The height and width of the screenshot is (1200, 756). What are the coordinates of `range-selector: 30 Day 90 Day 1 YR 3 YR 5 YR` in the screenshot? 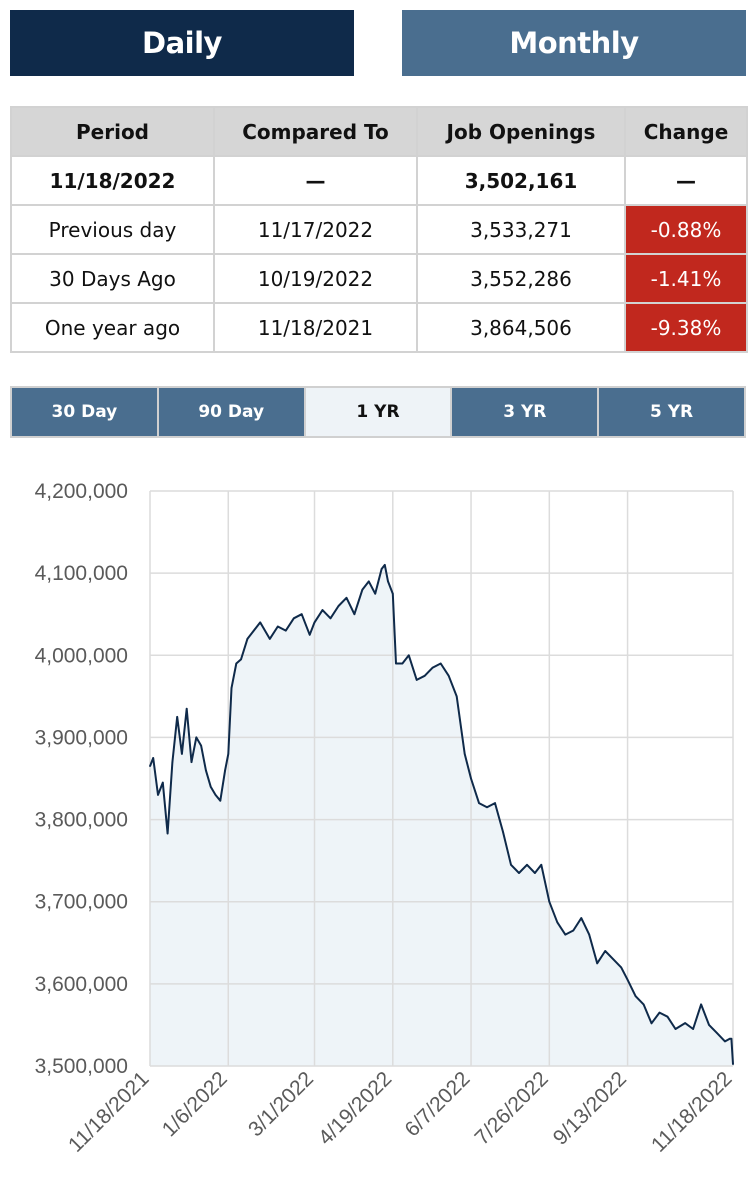 It's located at (378, 412).